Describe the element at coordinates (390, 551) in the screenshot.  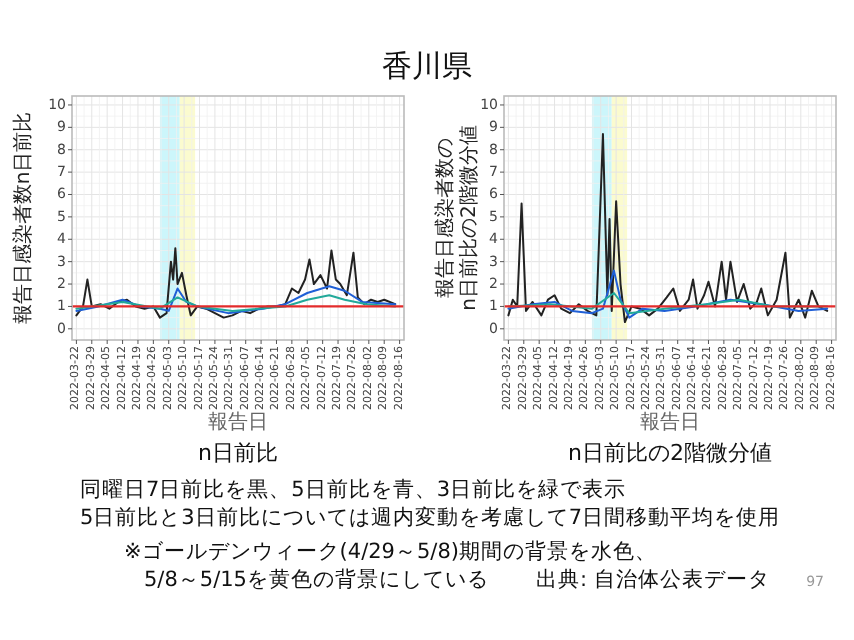
I see `text: ※ゴールデンウィーク(4/29～5/8)期間の背景を水色、` at that location.